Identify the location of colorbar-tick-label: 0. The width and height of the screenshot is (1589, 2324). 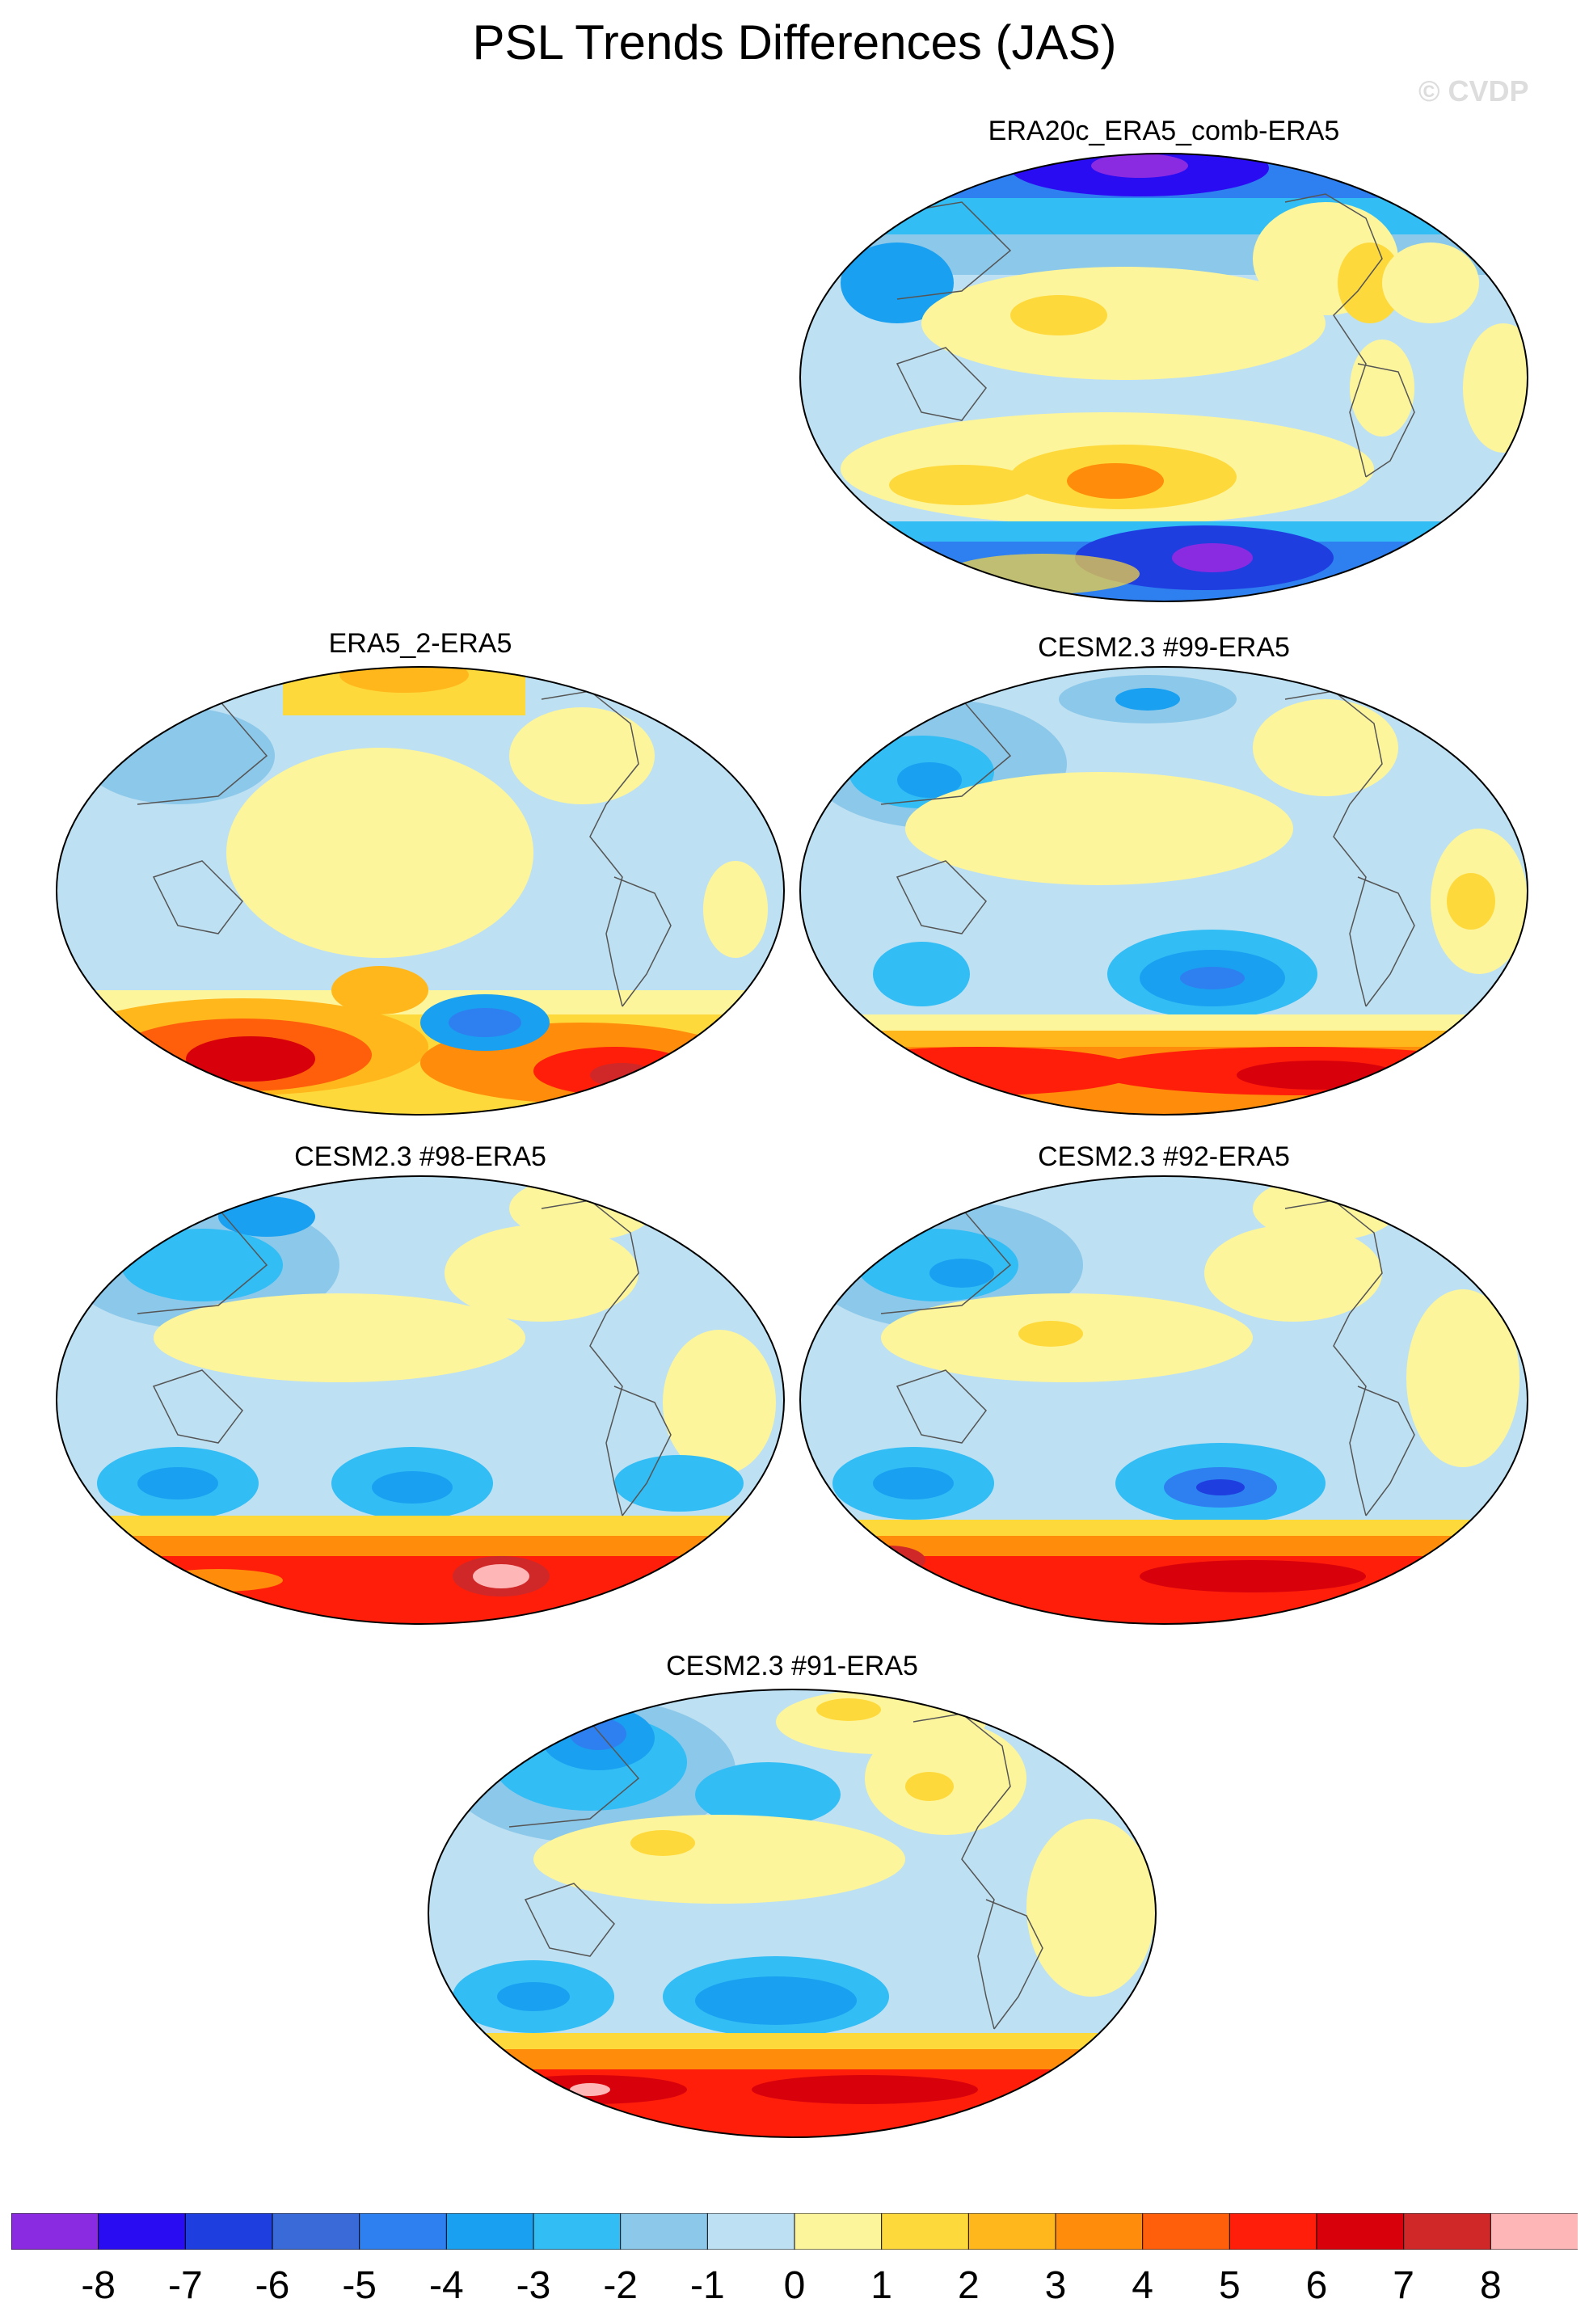
(794, 2285).